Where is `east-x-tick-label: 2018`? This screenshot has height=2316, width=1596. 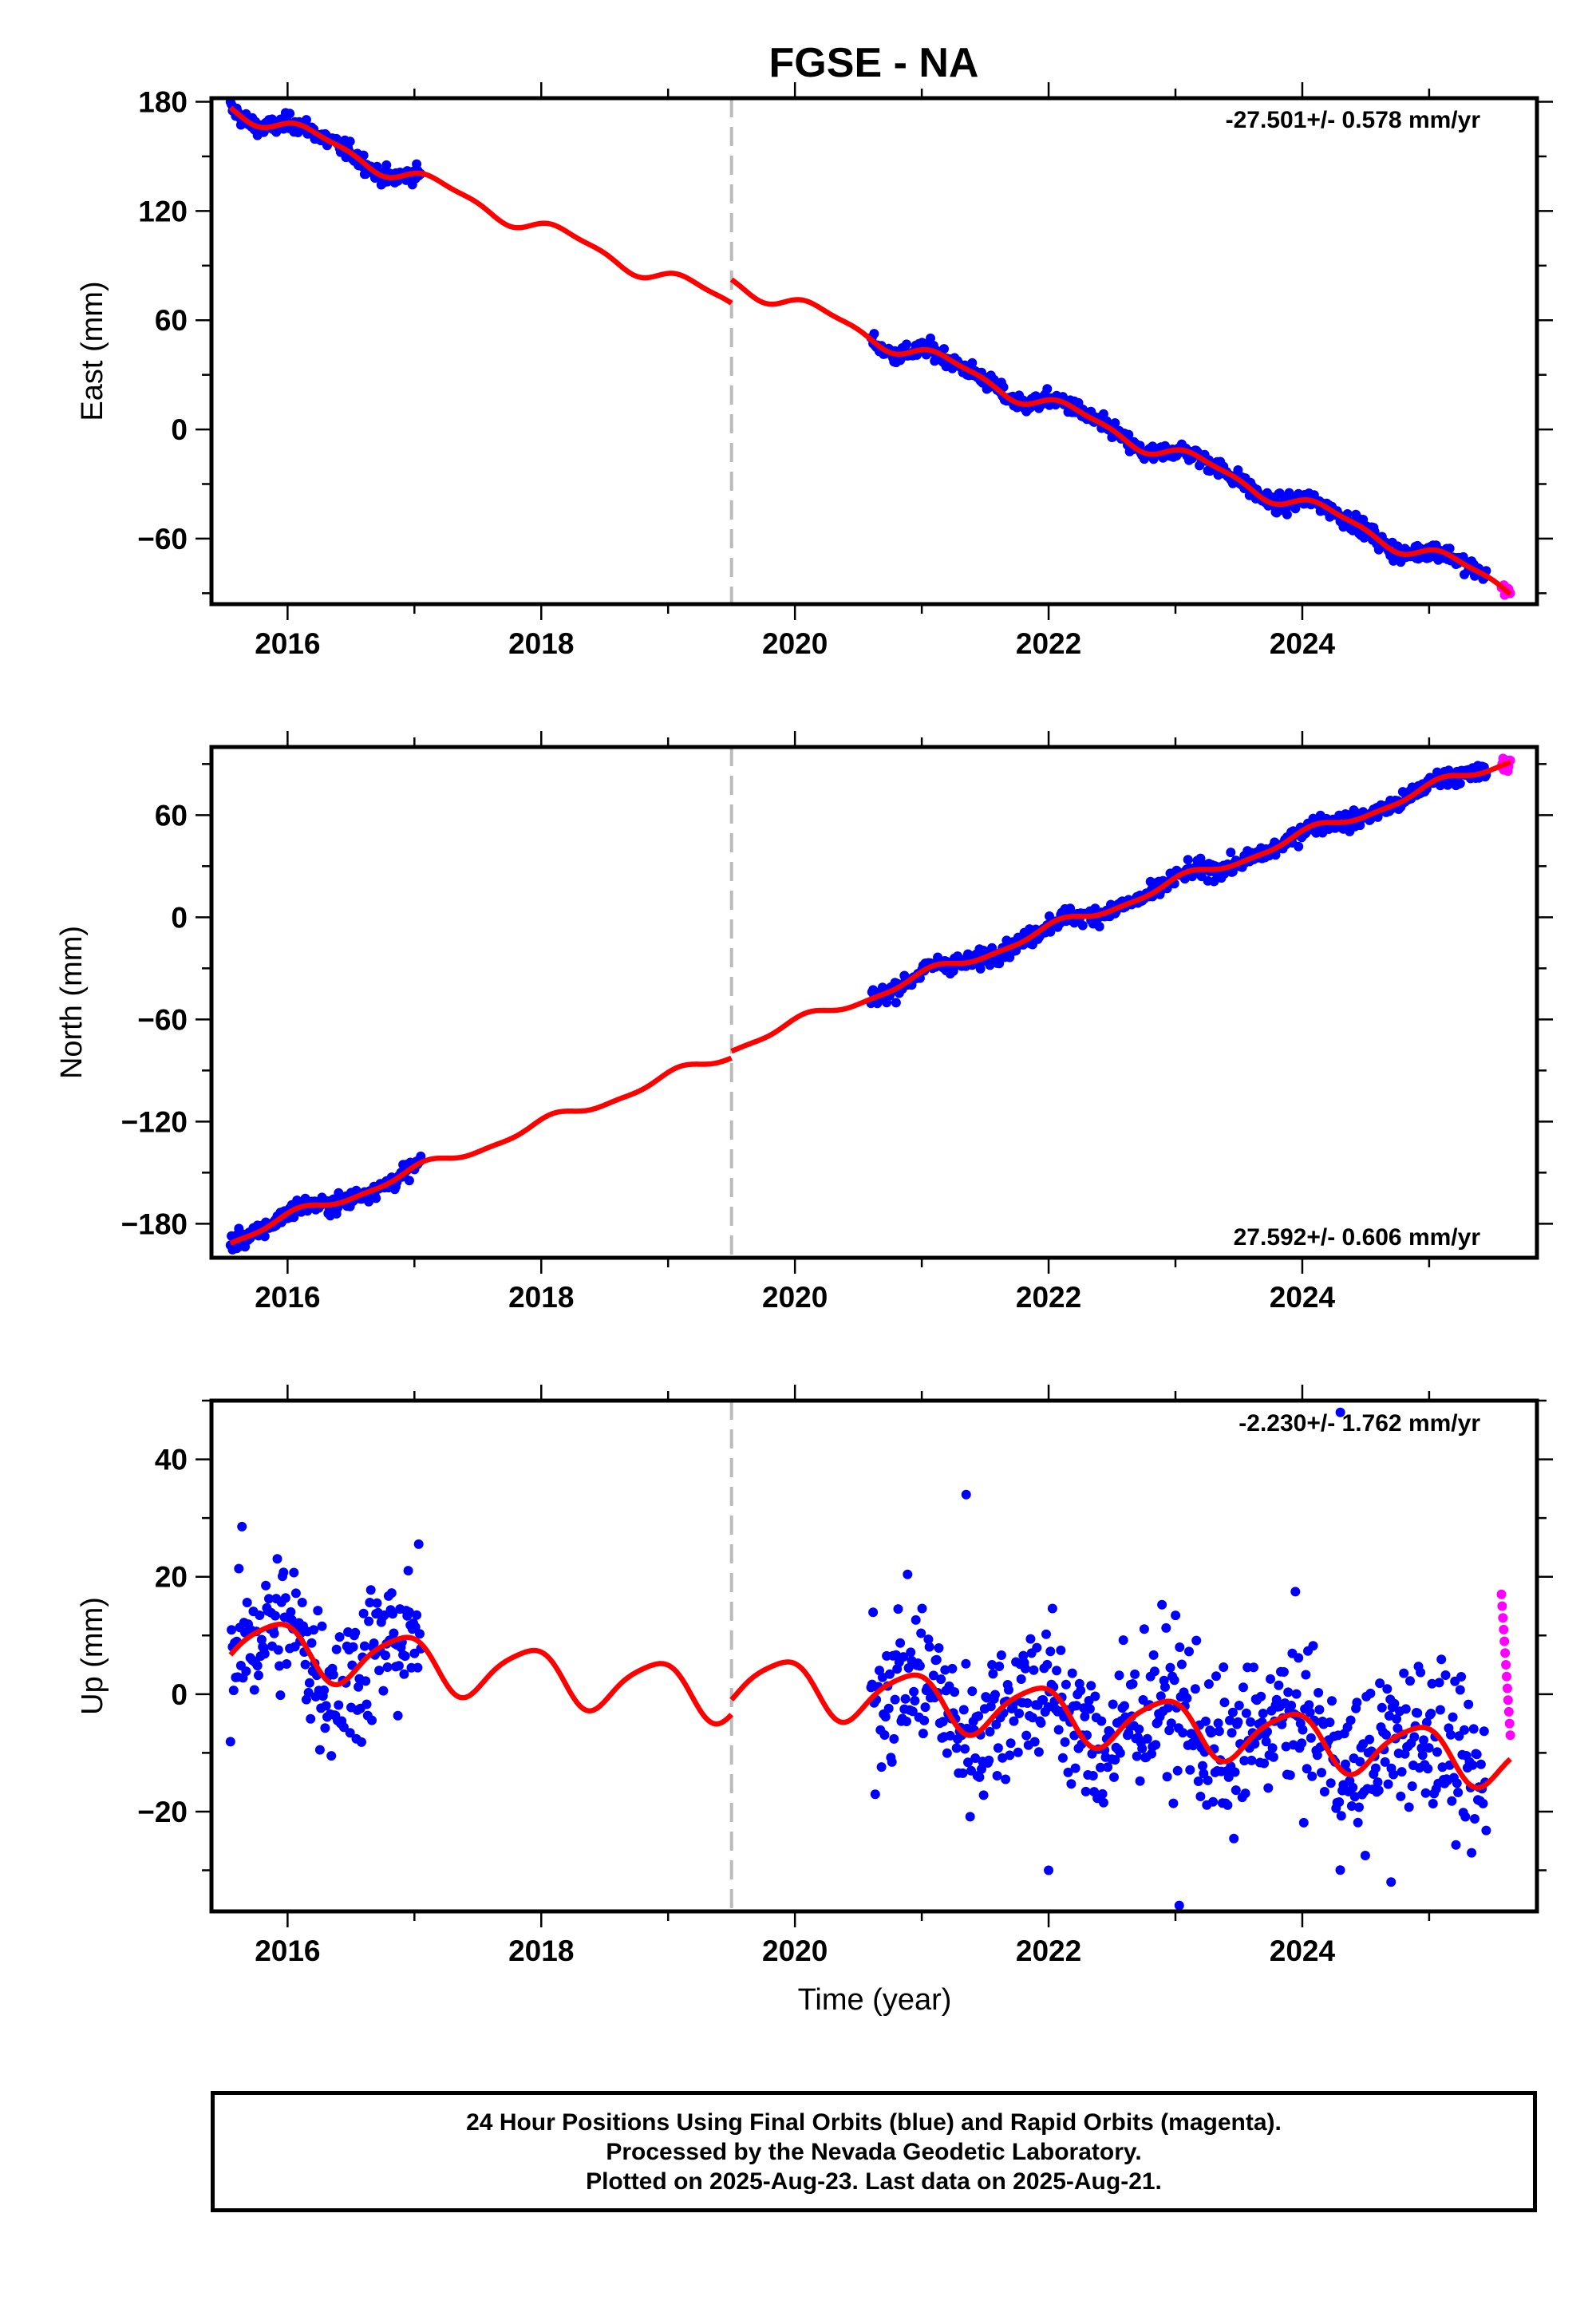
east-x-tick-label: 2018 is located at coordinates (541, 643).